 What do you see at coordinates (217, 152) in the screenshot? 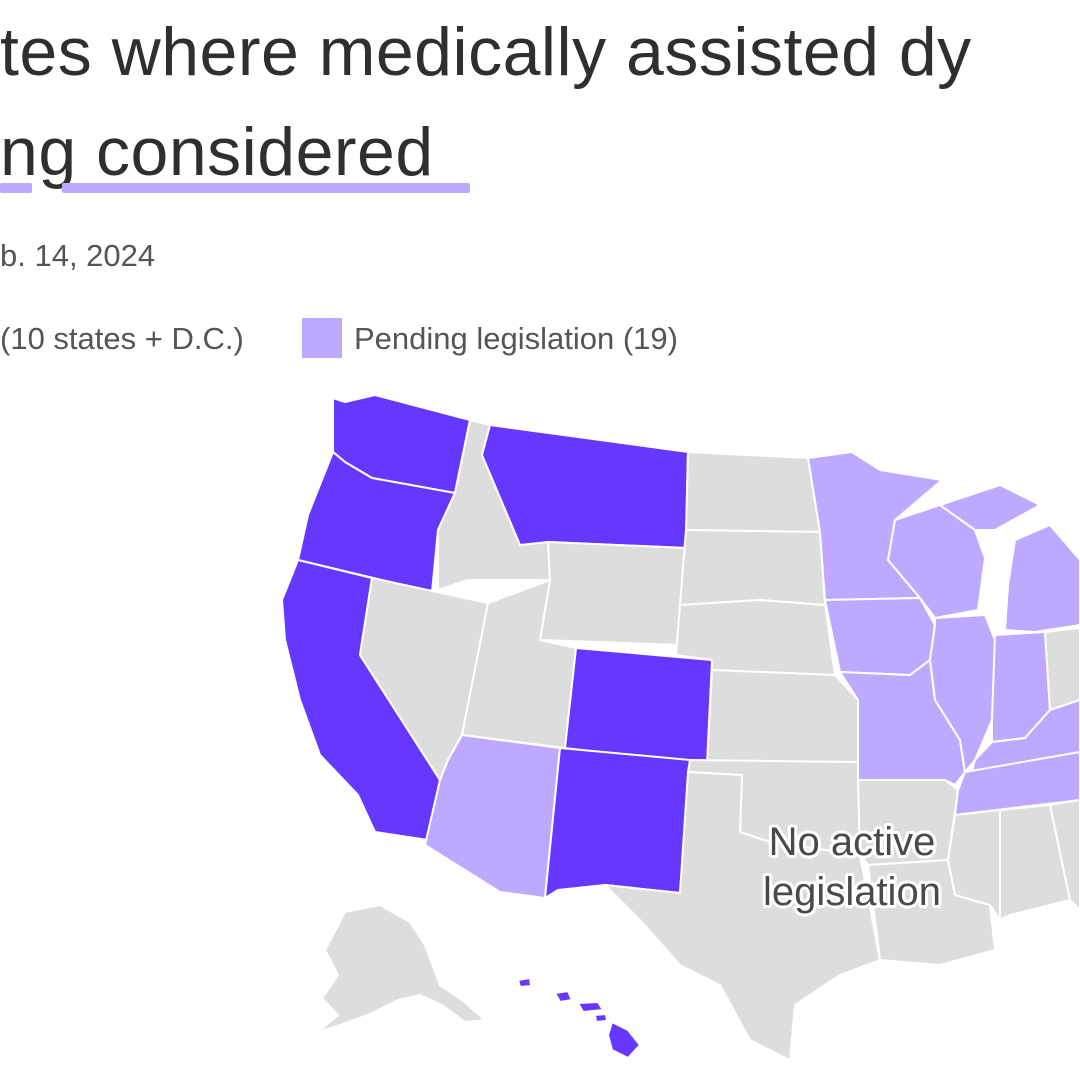
I see `chart-title-line-2: ng considered` at bounding box center [217, 152].